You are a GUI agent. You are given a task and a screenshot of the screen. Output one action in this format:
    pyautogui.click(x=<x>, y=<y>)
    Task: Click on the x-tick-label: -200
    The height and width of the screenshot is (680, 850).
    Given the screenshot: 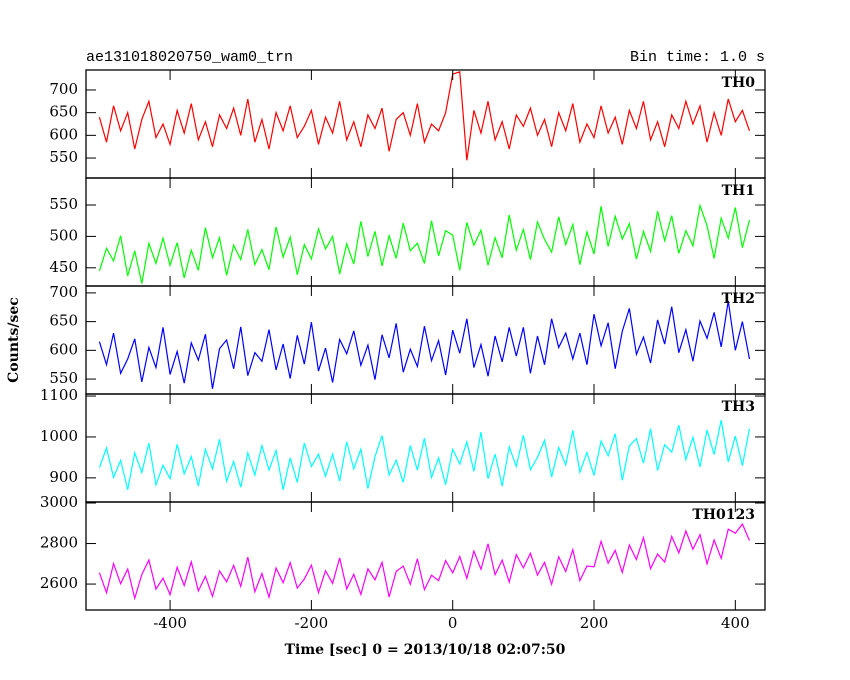 What is the action you would take?
    pyautogui.click(x=312, y=623)
    